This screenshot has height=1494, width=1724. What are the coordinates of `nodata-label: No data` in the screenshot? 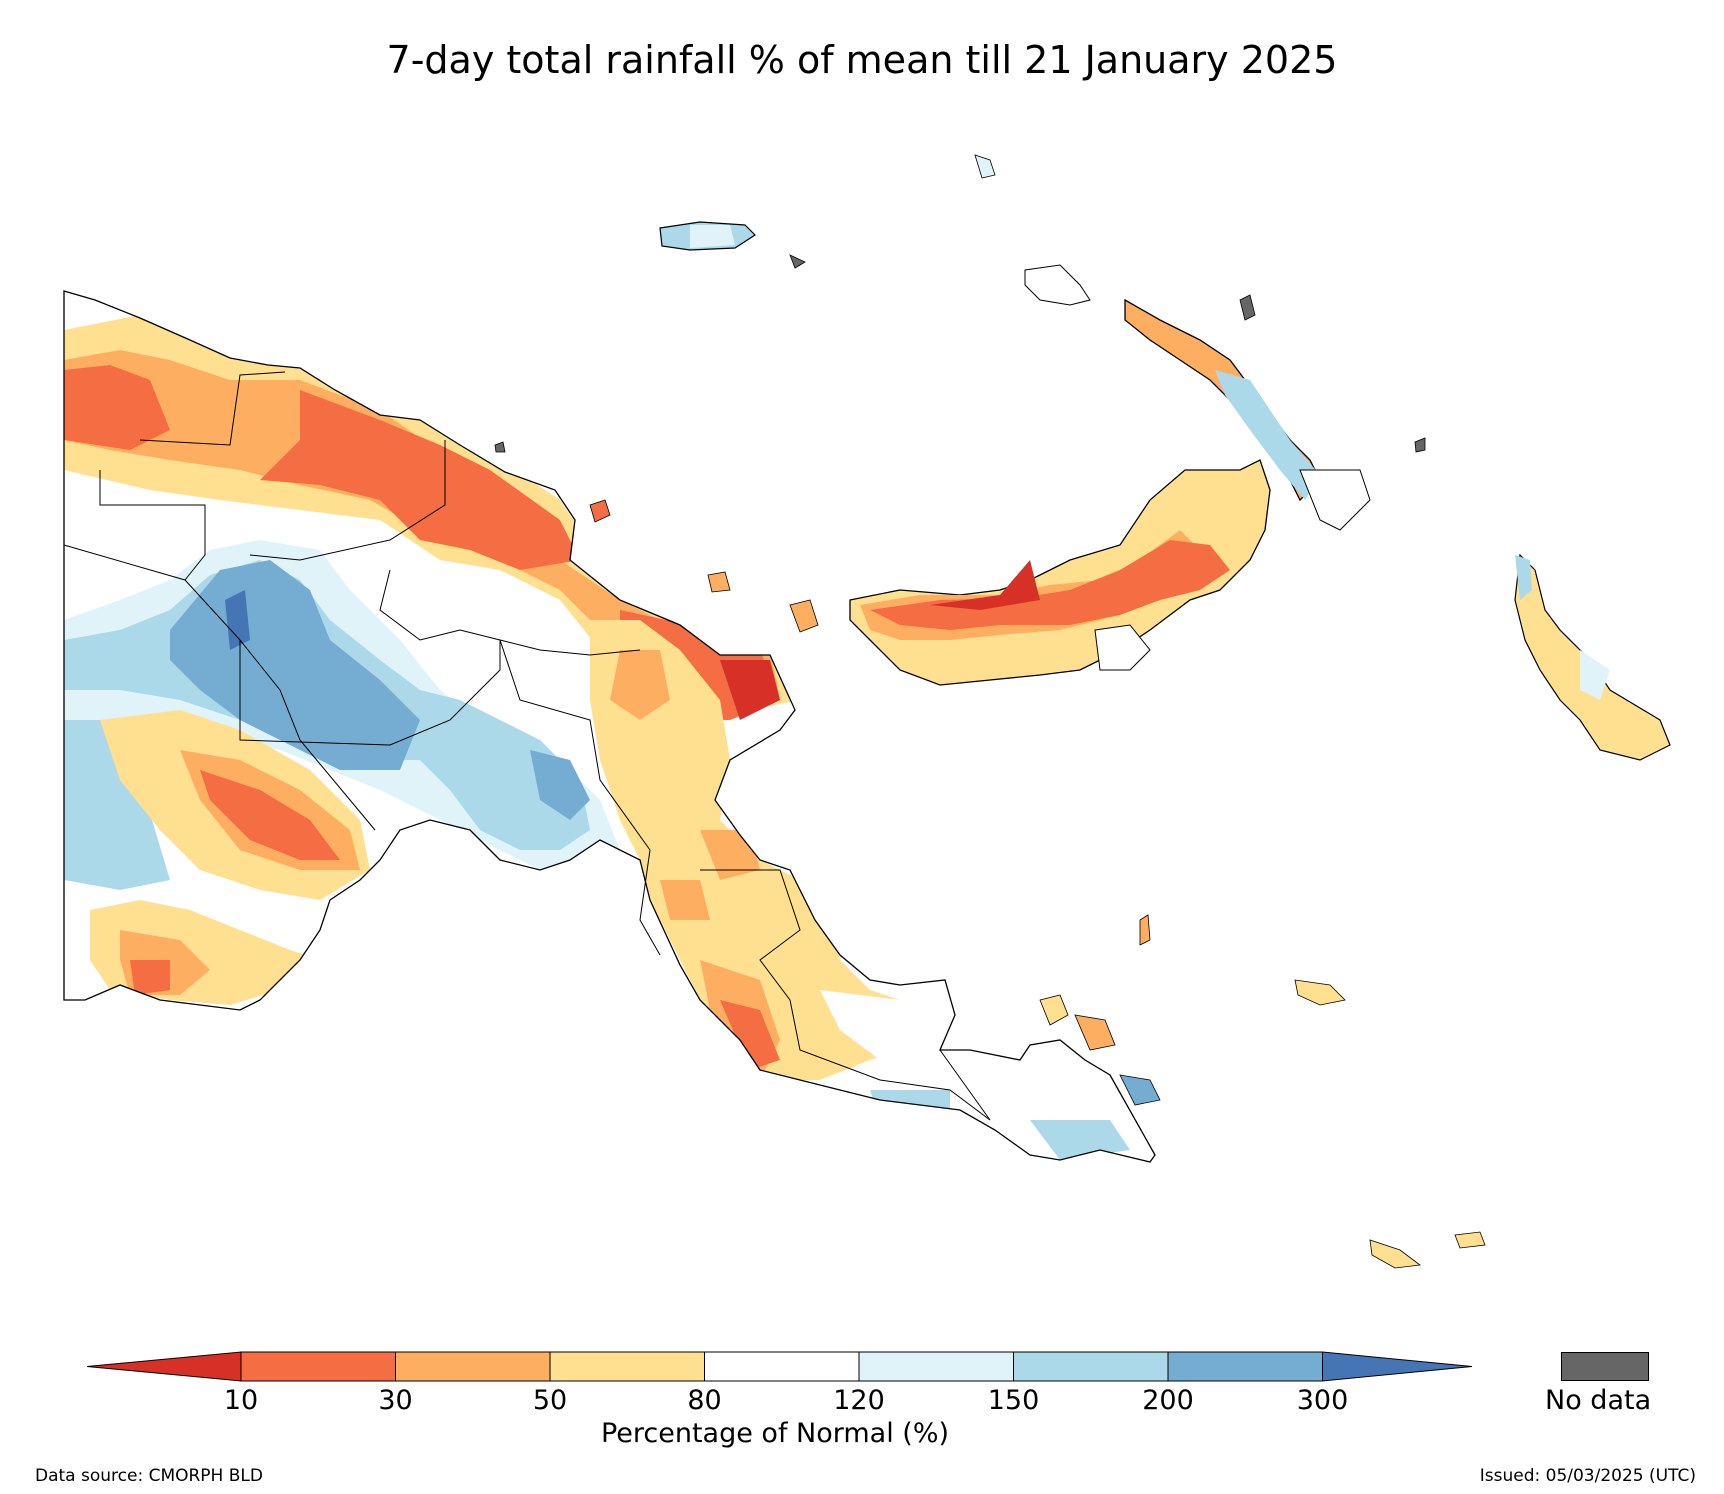 It's located at (1598, 1400).